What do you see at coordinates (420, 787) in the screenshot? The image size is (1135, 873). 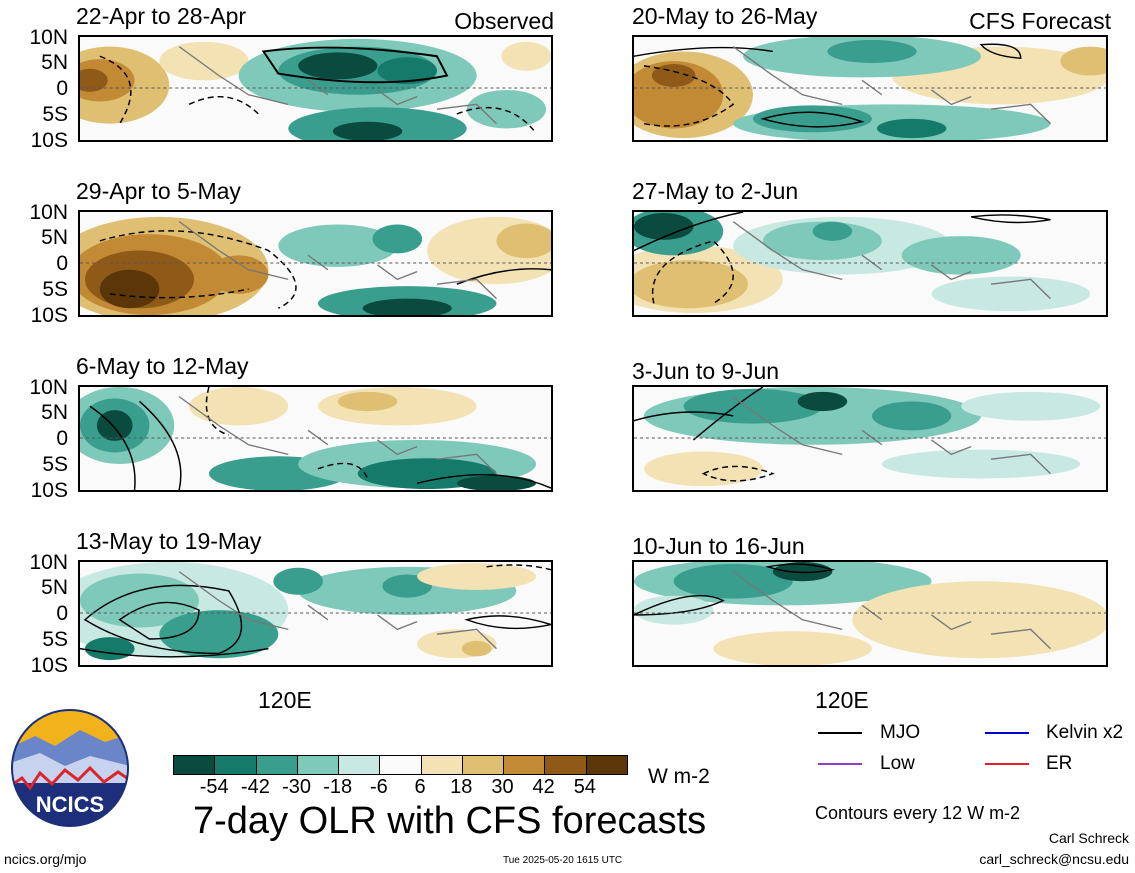 I see `colorbar-label: 6` at bounding box center [420, 787].